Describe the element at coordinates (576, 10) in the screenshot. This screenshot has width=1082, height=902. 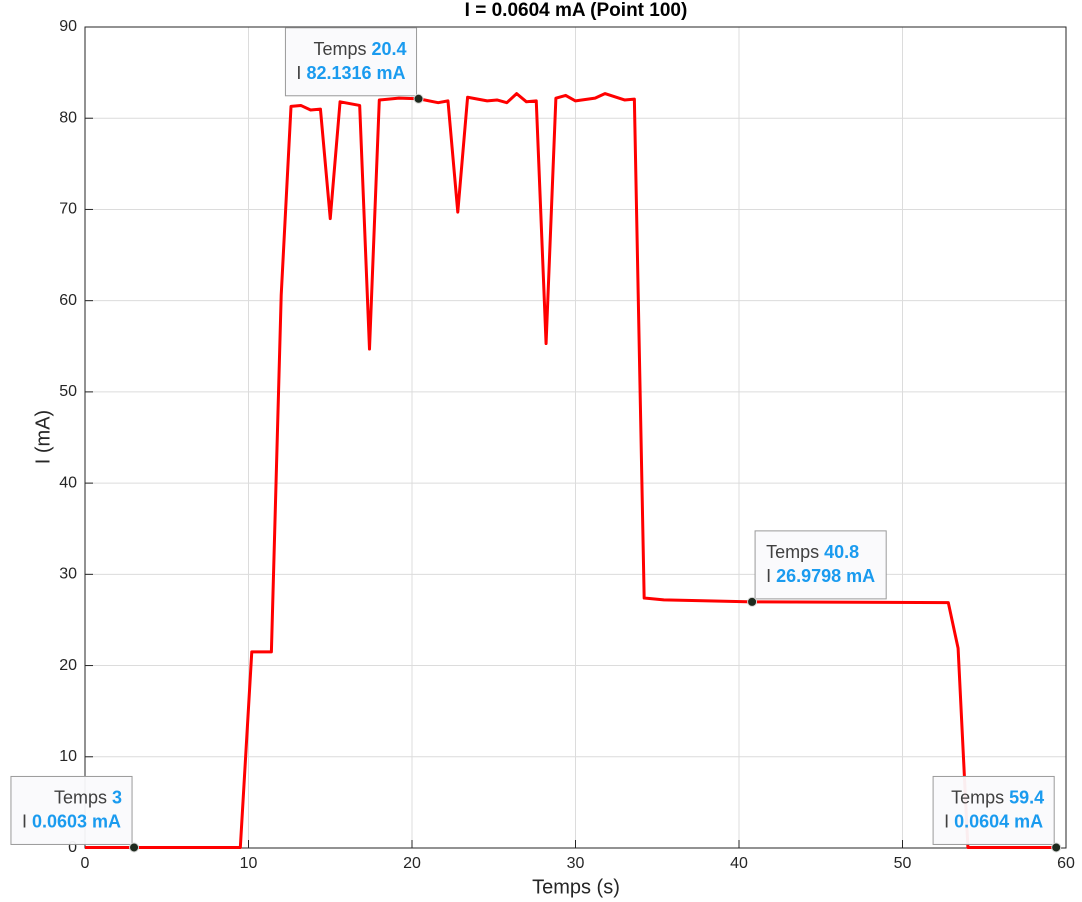
I see `chart-title: I = 0.0604 mA (Point 100)` at that location.